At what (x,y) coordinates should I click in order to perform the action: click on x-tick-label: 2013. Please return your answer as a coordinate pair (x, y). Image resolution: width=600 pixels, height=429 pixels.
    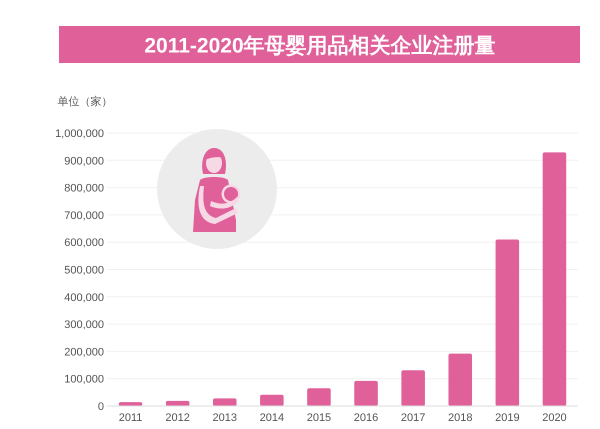
    Looking at the image, I should click on (224, 418).